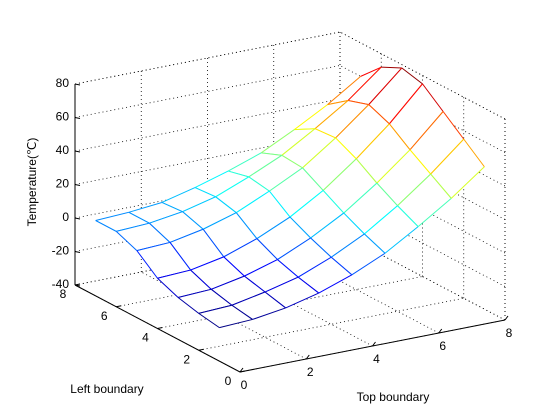 This screenshot has width=560, height=420. What do you see at coordinates (63, 184) in the screenshot?
I see `z-tick-label: 20` at bounding box center [63, 184].